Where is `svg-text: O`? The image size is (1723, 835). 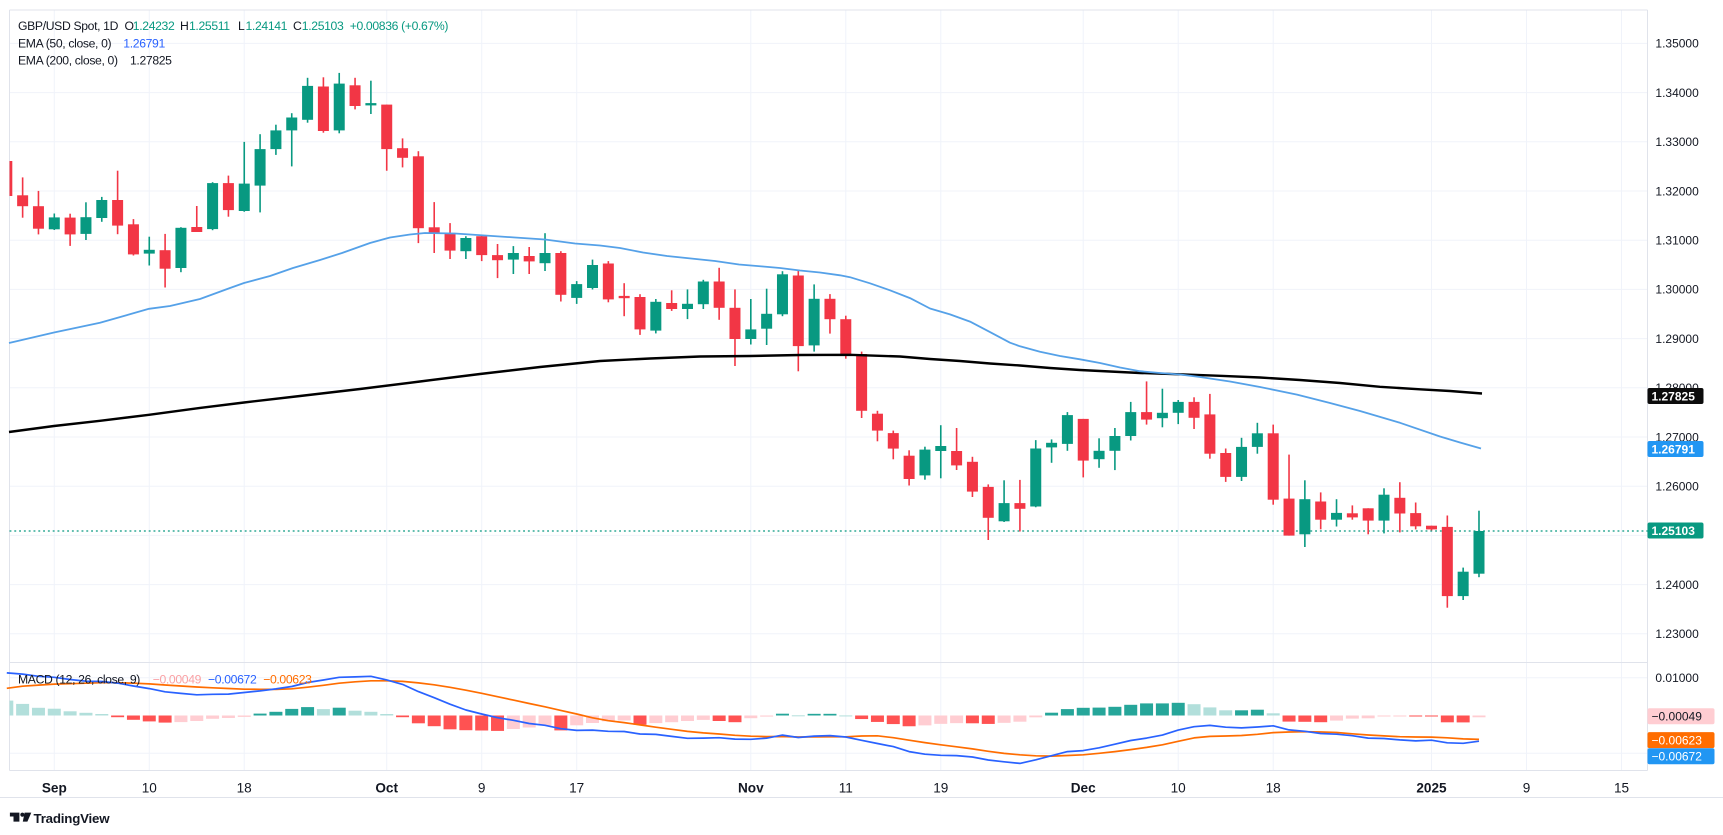 svg-text: O is located at coordinates (129, 26).